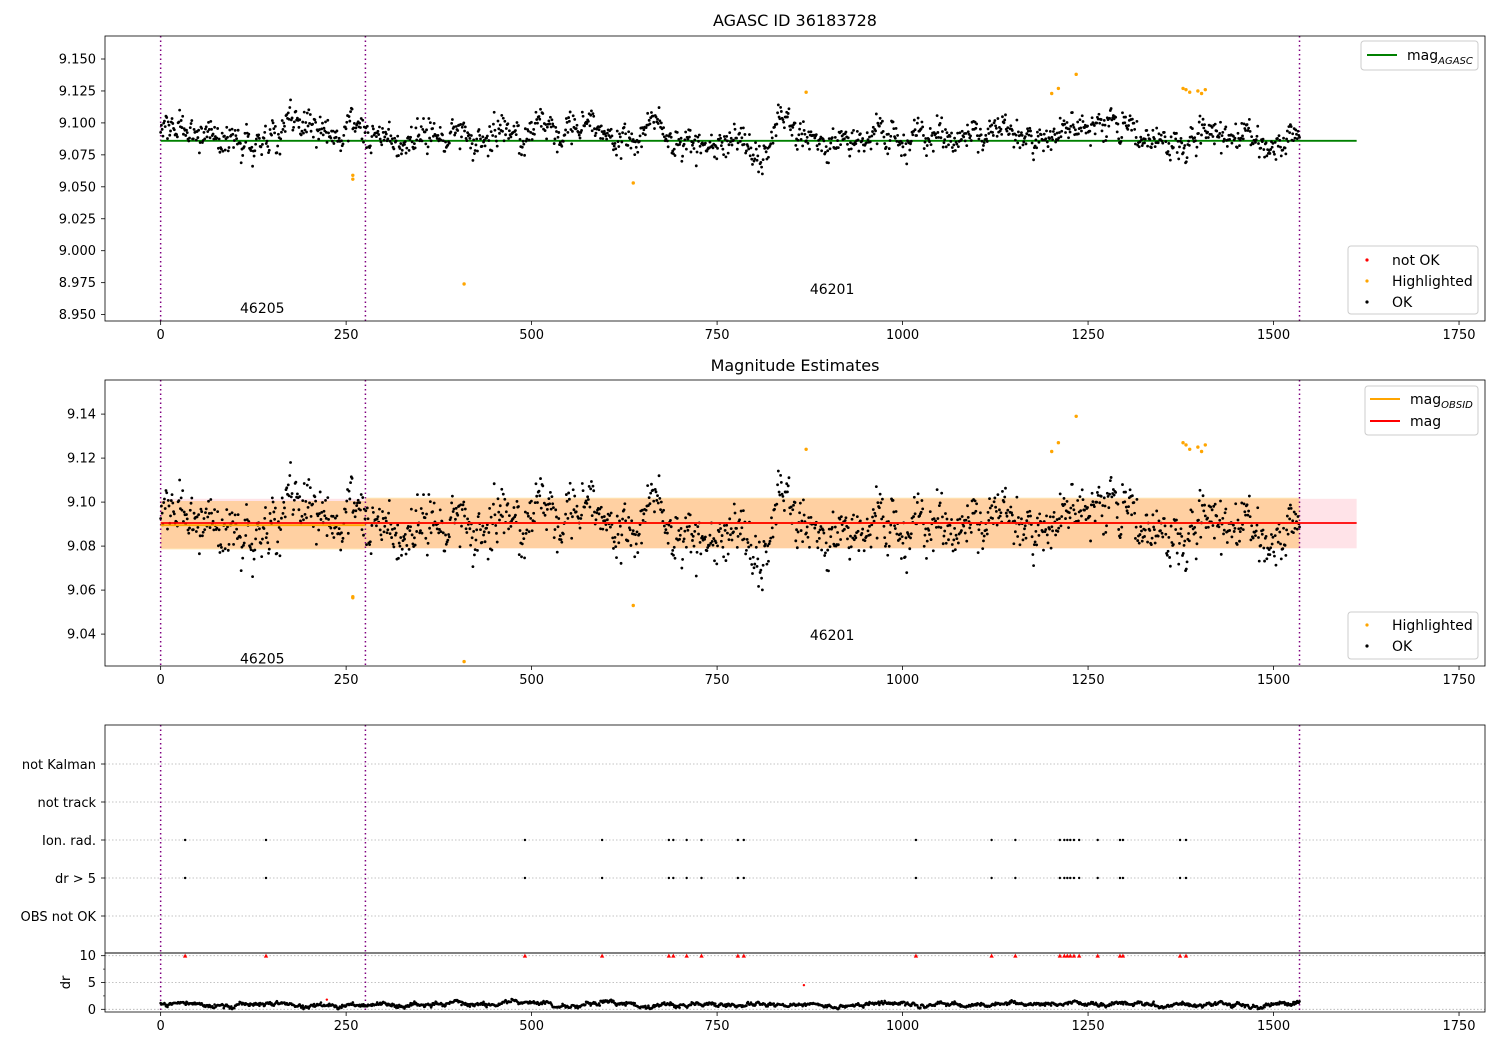 This screenshot has height=1050, width=1500. Describe the element at coordinates (1367, 281) in the screenshot. I see `legend-point-swatch` at that location.